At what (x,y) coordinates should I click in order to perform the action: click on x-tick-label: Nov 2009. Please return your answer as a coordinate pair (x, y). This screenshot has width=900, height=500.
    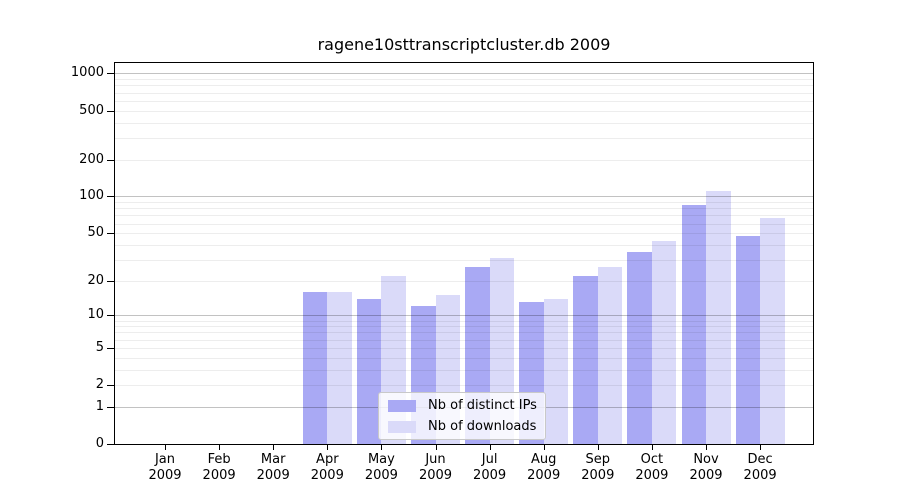
    Looking at the image, I should click on (706, 468).